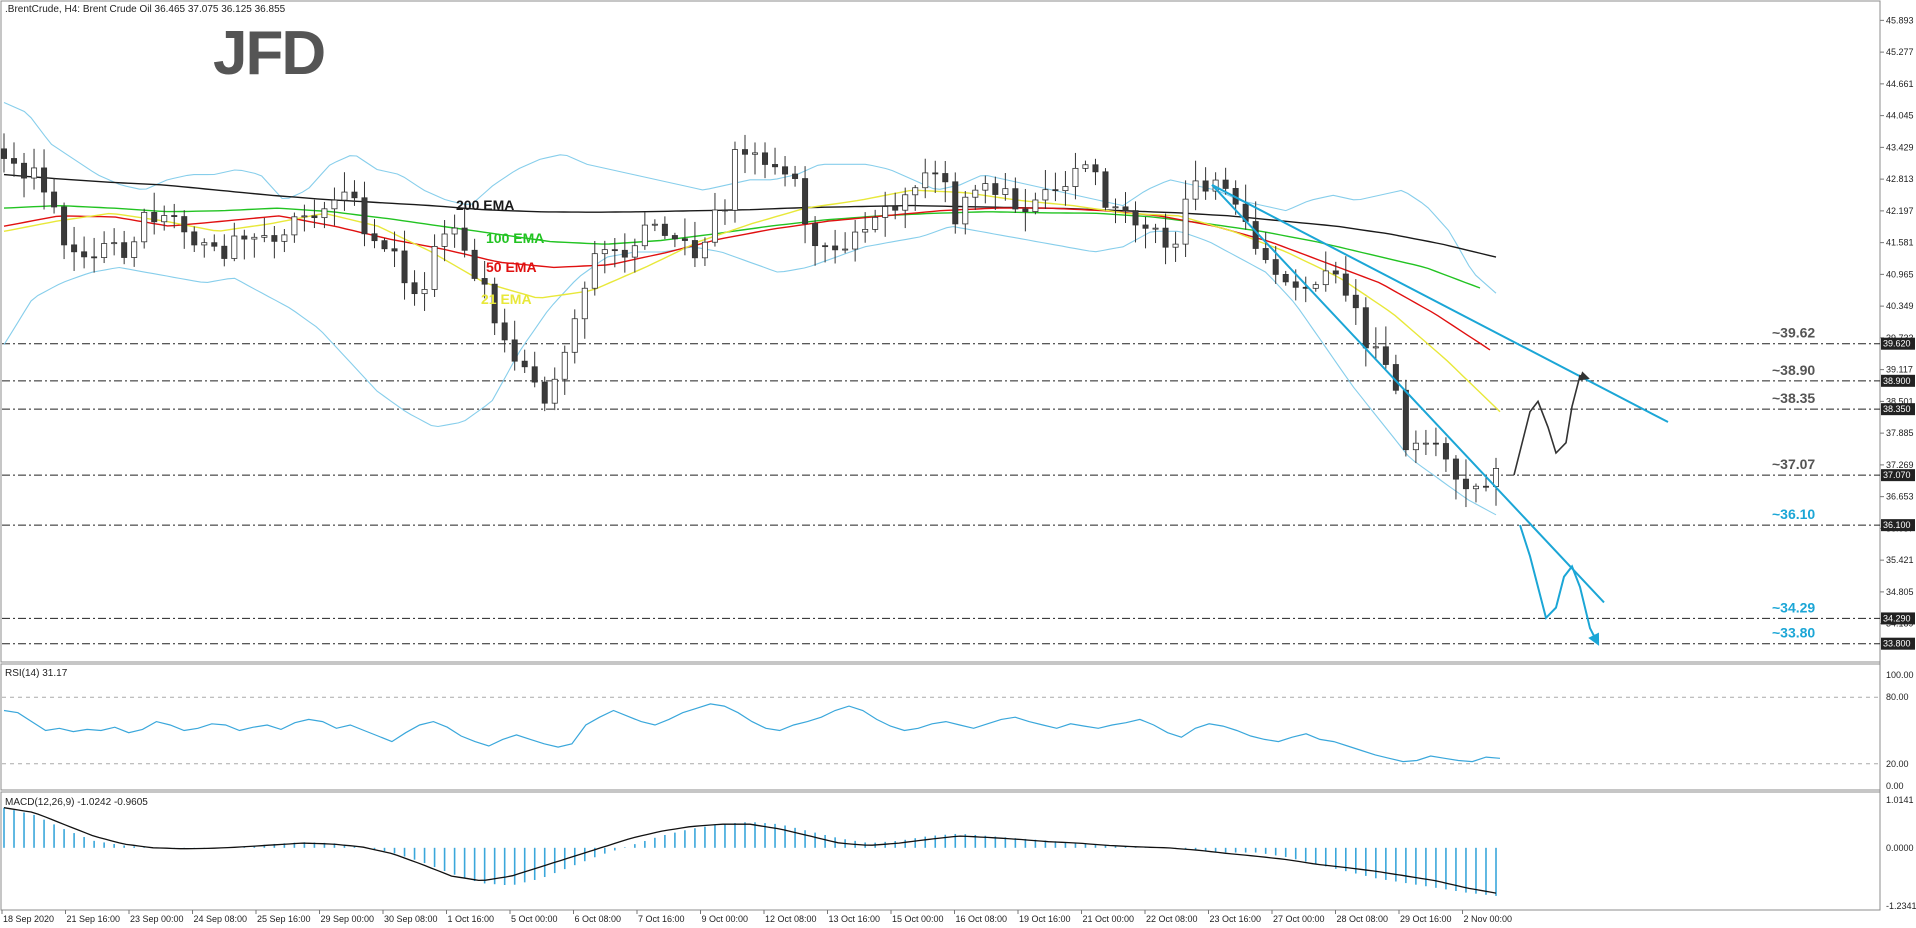 This screenshot has width=1916, height=928. Describe the element at coordinates (1900, 560) in the screenshot. I see `price-tick-label: 35.421` at that location.